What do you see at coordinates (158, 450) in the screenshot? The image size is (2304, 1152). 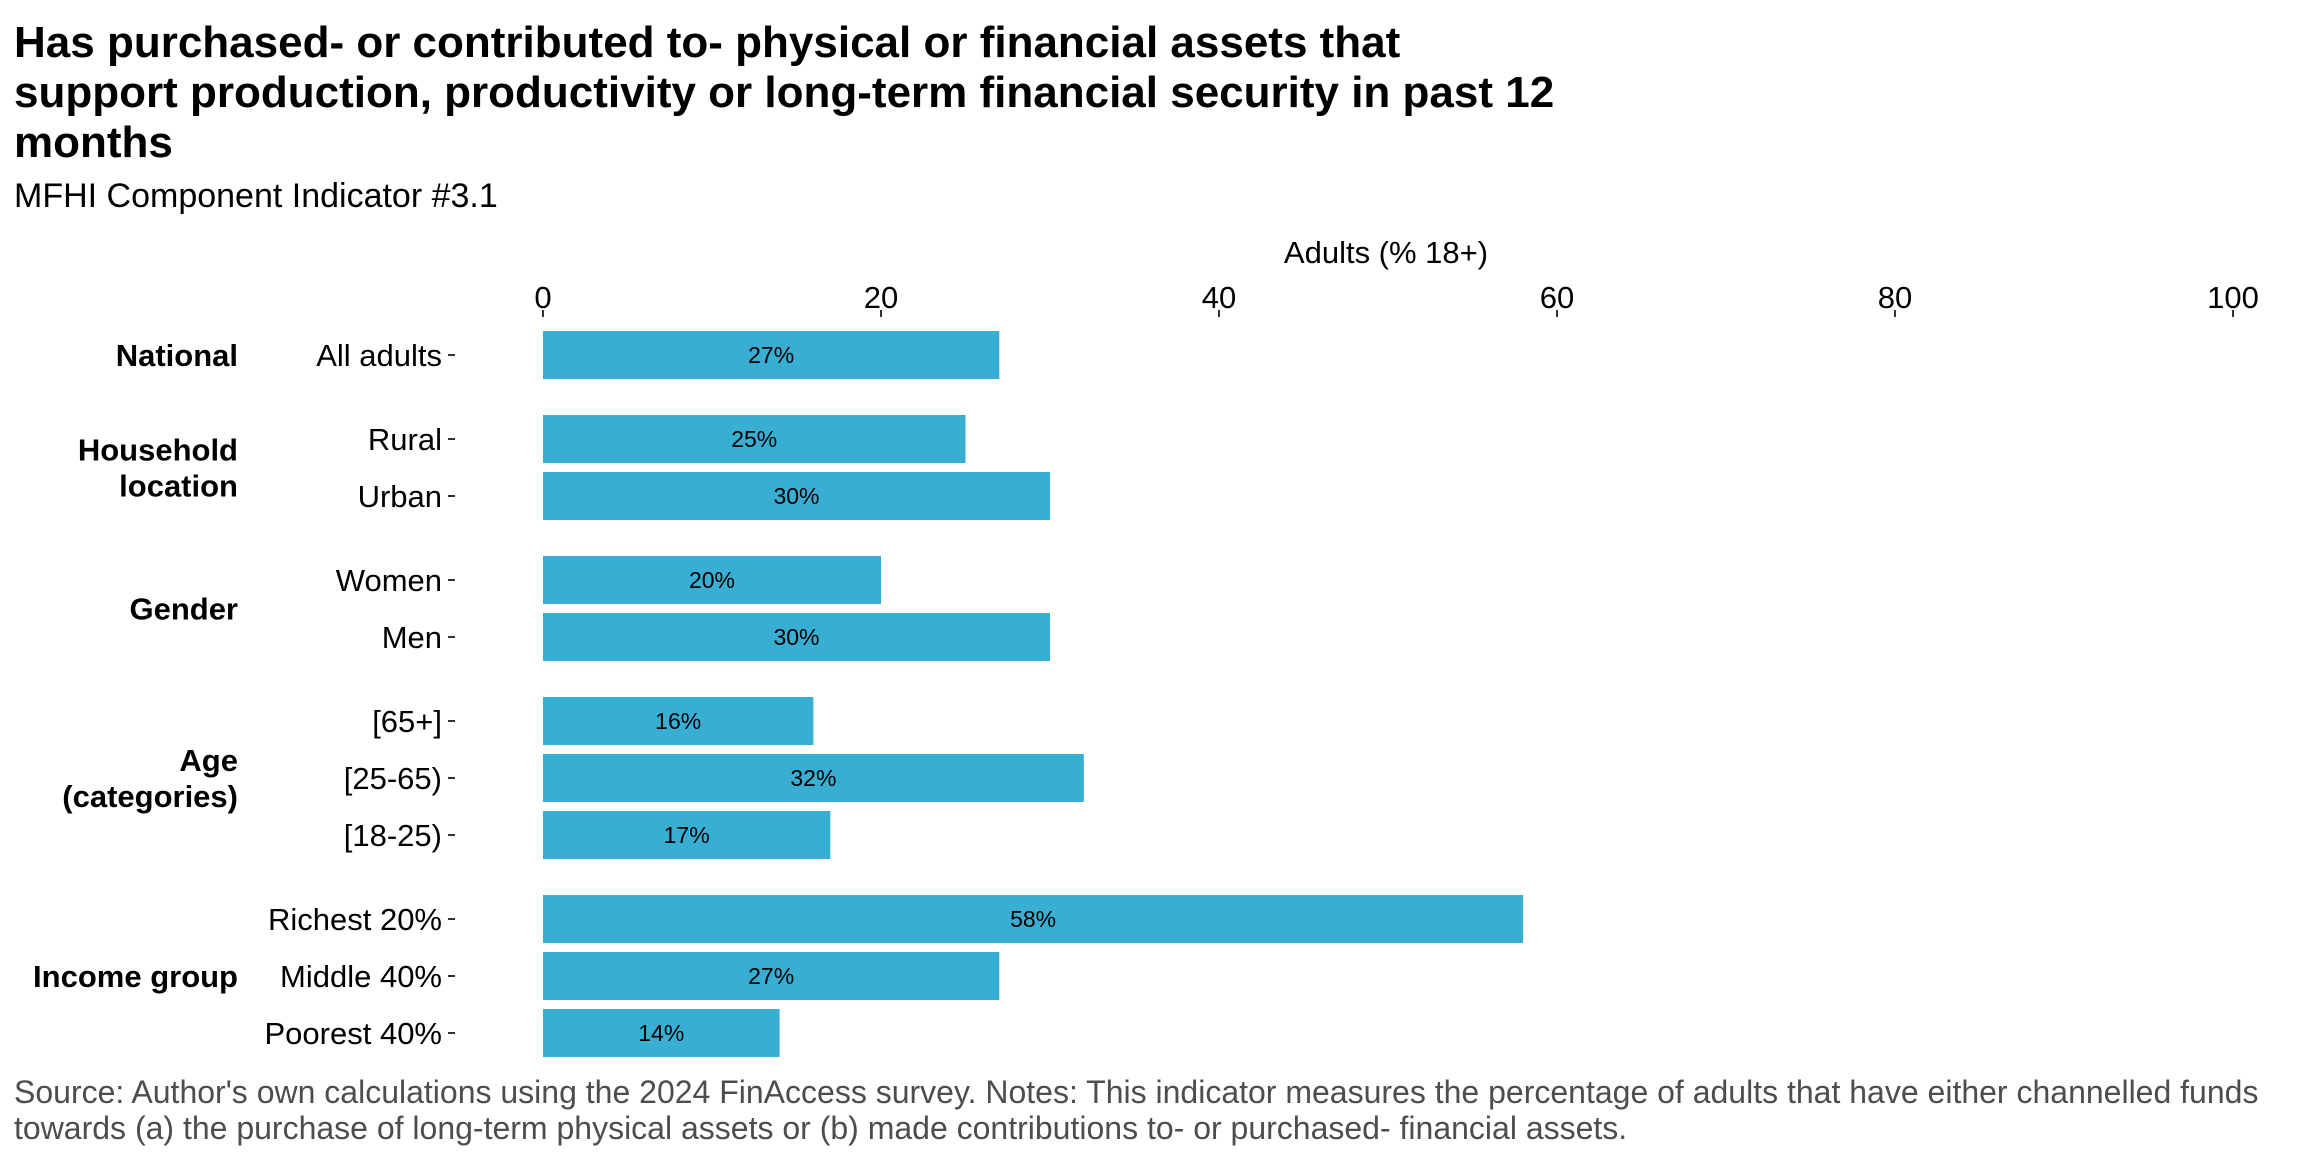 I see `group-label: Household` at bounding box center [158, 450].